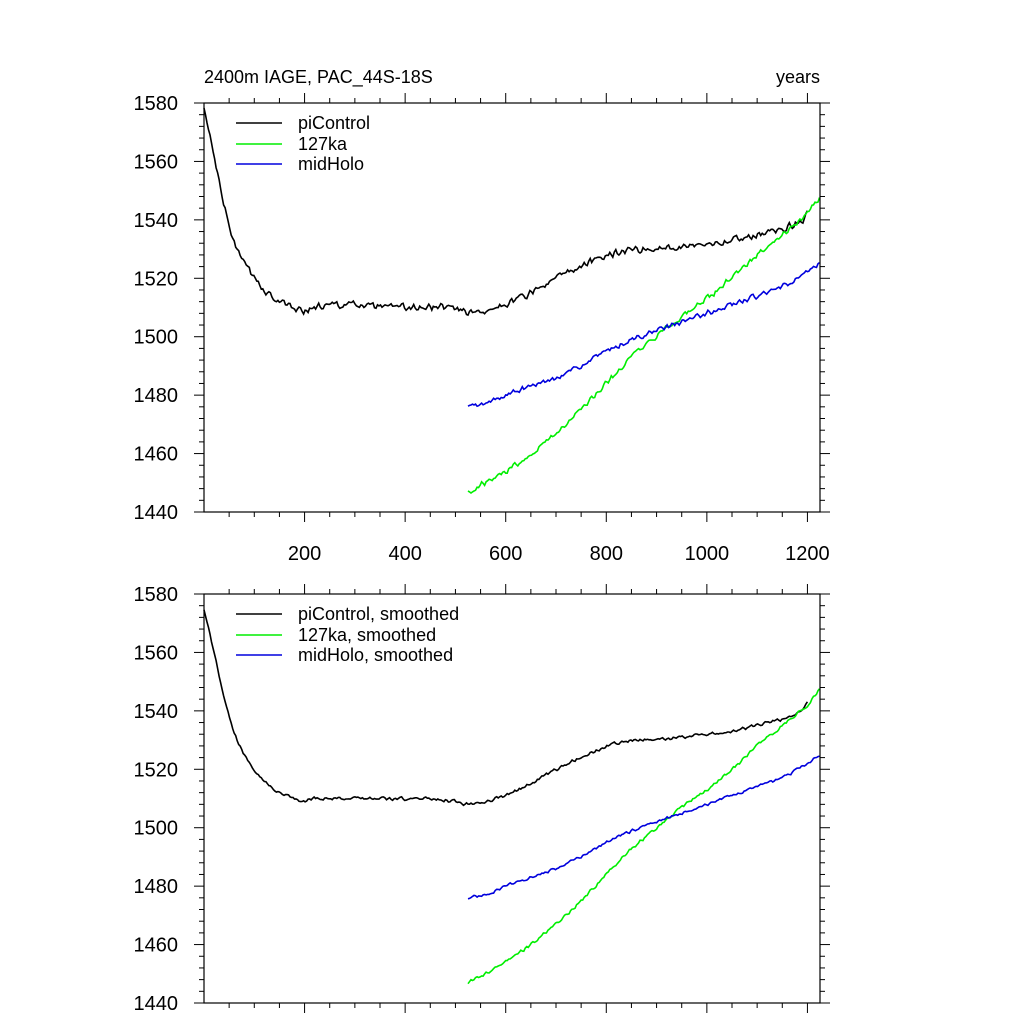  I want to click on legend-label-127ka: 127ka, so click(323, 144).